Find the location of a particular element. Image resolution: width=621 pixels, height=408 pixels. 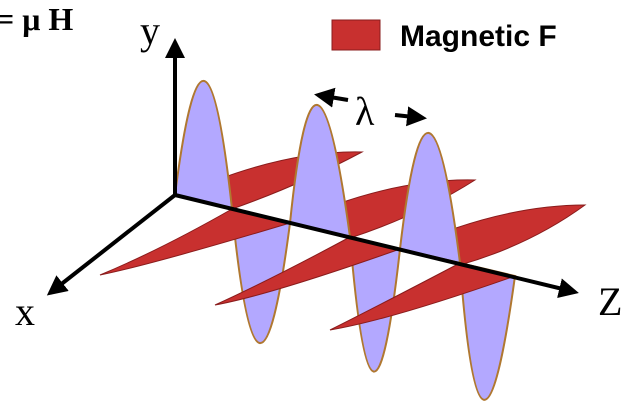

wavelength-label: λ is located at coordinates (365, 111).